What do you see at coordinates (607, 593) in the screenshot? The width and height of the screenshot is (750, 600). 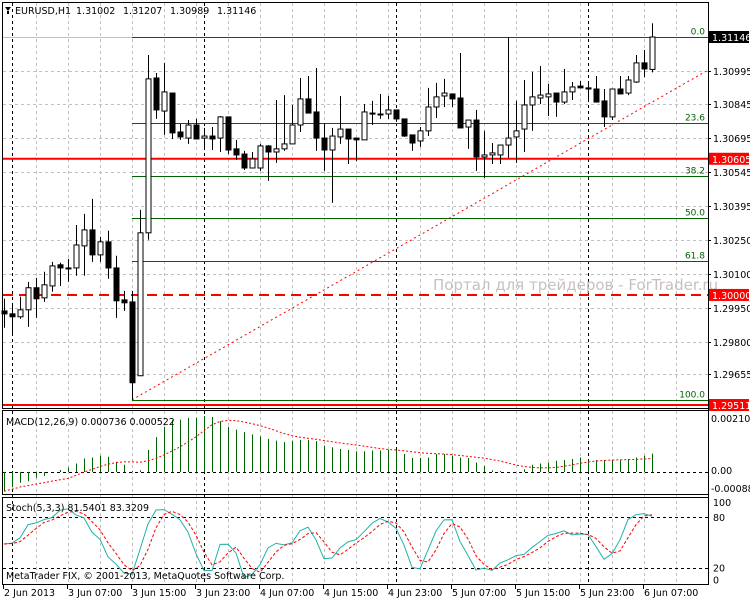 I see `time-axis-label: 5 Jun 23:00` at bounding box center [607, 593].